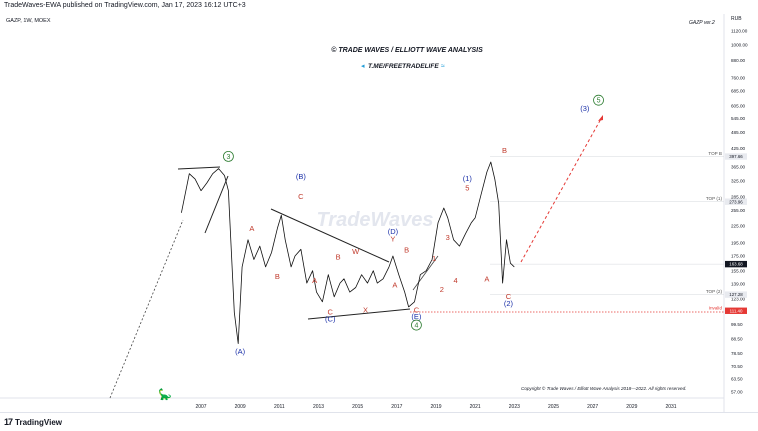 Image resolution: width=758 pixels, height=431 pixels. I want to click on level-label: TOP B, so click(715, 153).